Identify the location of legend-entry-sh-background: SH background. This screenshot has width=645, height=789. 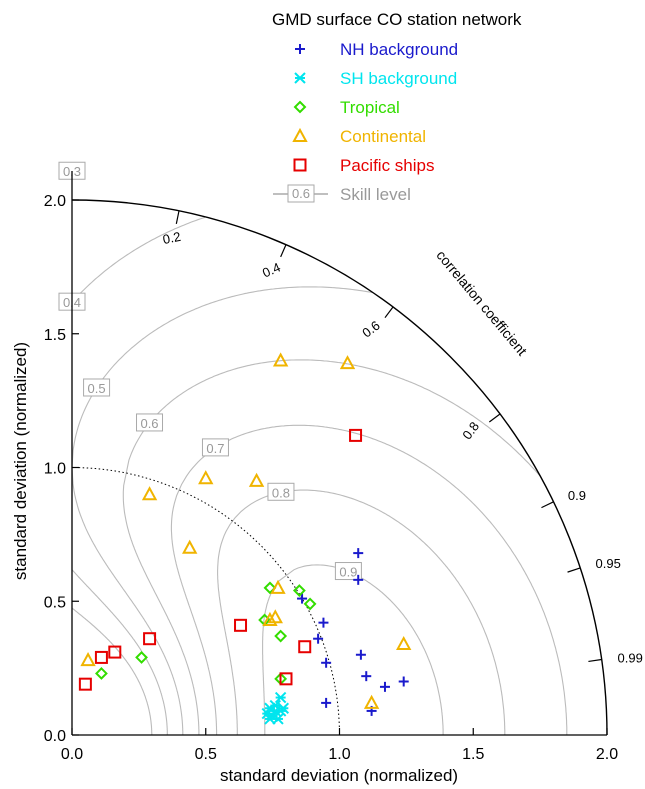
(375, 78).